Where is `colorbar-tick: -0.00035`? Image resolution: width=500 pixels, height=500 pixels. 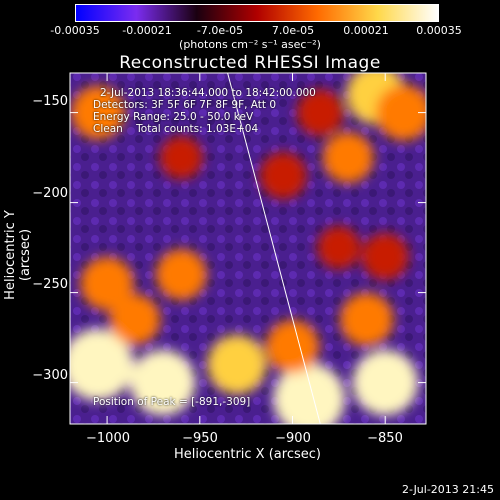 colorbar-tick: -0.00035 is located at coordinates (75, 30).